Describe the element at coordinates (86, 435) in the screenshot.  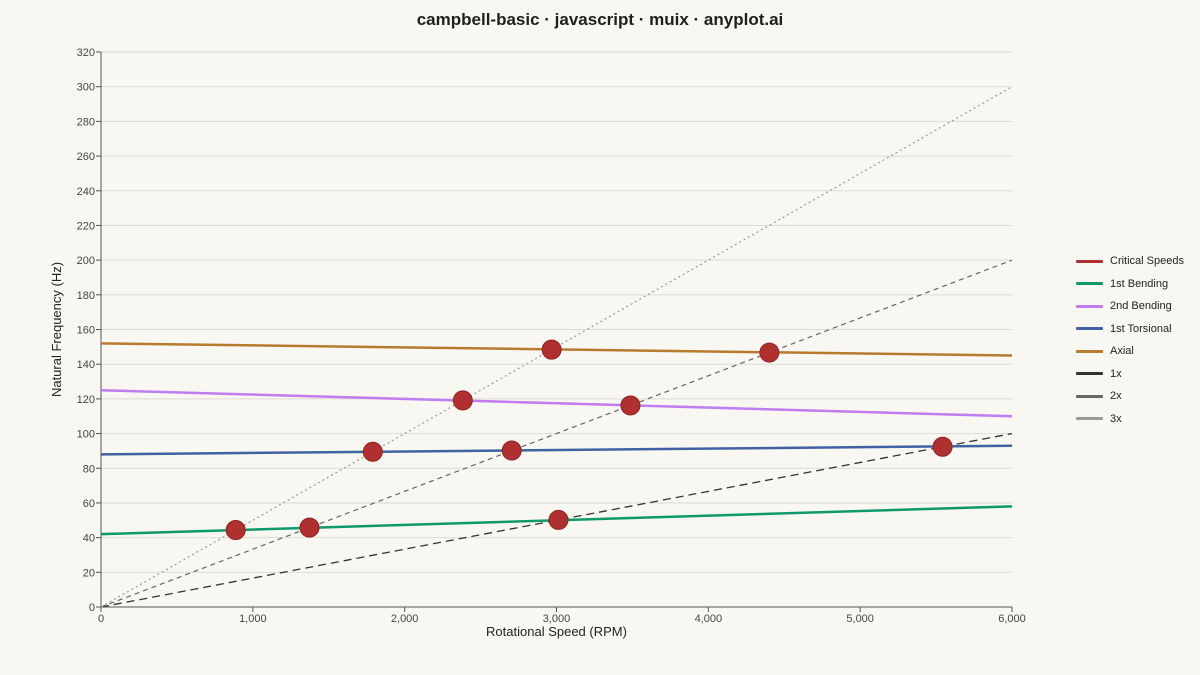
I see `y-tick-label: 100` at that location.